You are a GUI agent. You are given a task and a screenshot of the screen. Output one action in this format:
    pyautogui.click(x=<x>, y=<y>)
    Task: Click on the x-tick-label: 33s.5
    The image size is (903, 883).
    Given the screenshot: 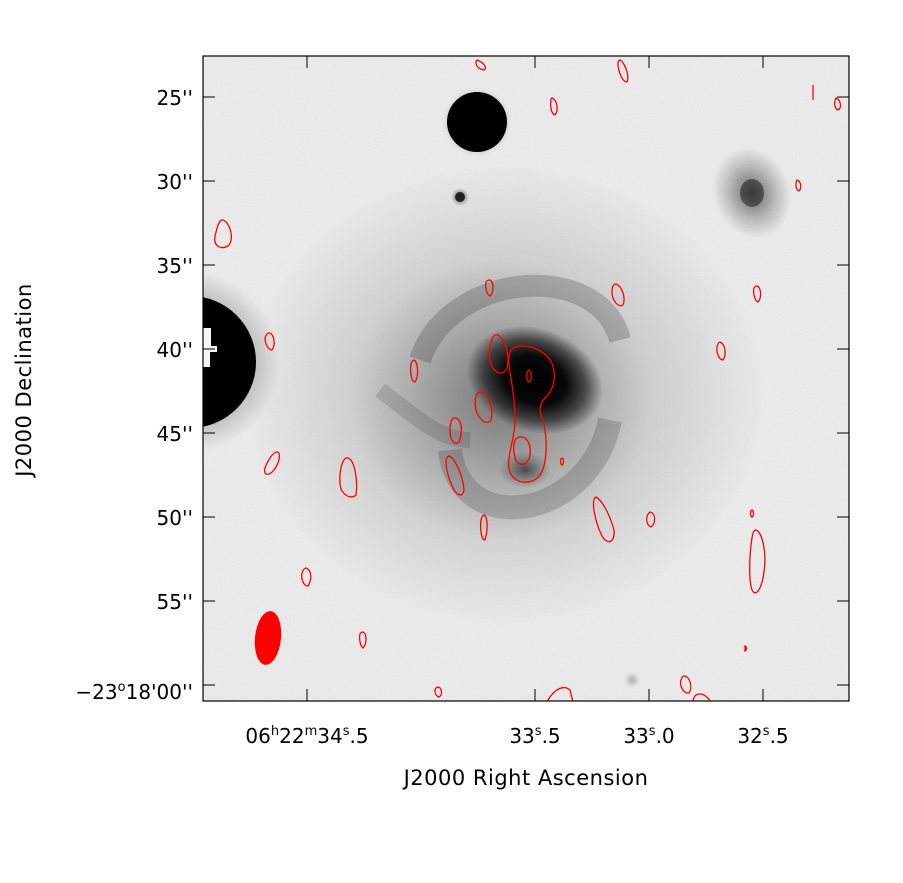 What is the action you would take?
    pyautogui.click(x=534, y=736)
    